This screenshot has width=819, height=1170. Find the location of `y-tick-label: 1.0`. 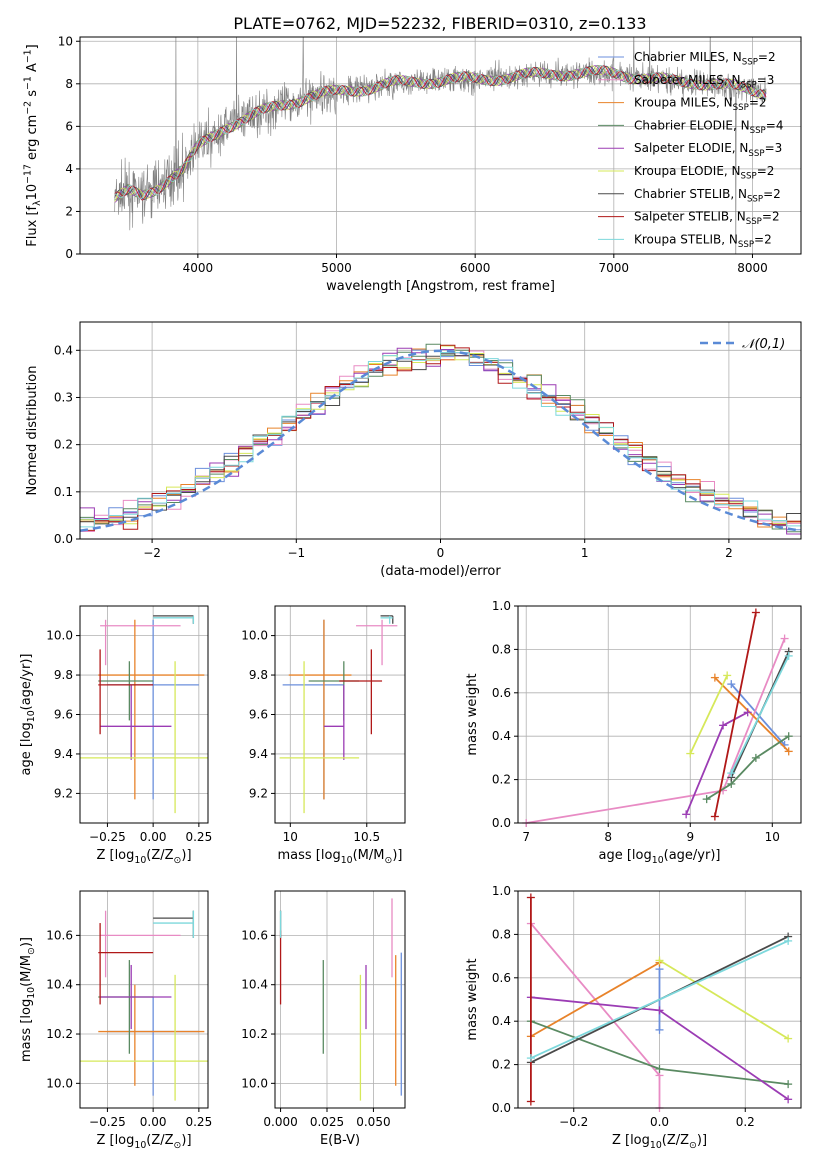

y-tick-label: 1.0 is located at coordinates (501, 891).